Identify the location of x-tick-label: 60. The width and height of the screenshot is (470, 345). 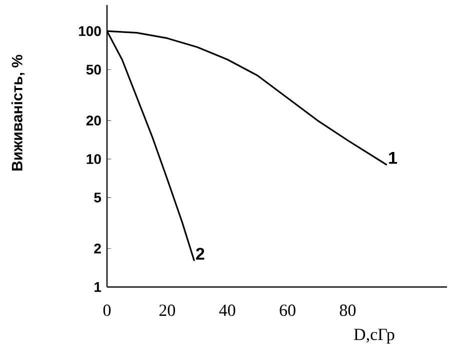
(288, 310).